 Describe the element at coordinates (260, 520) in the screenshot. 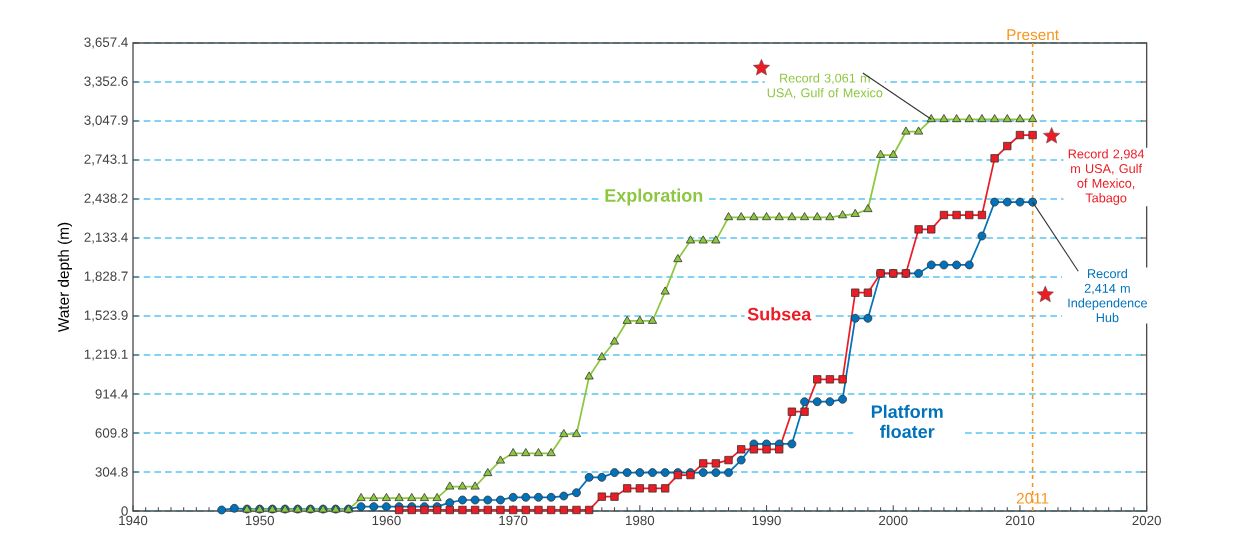

I see `x-tick-label: 1950` at that location.